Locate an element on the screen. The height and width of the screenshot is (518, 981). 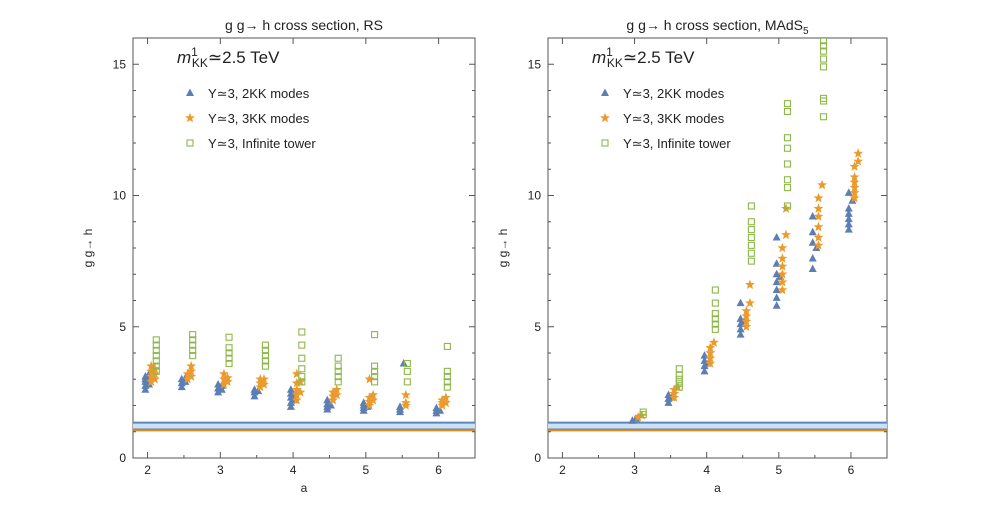
x-tick-label: 4 is located at coordinates (706, 470).